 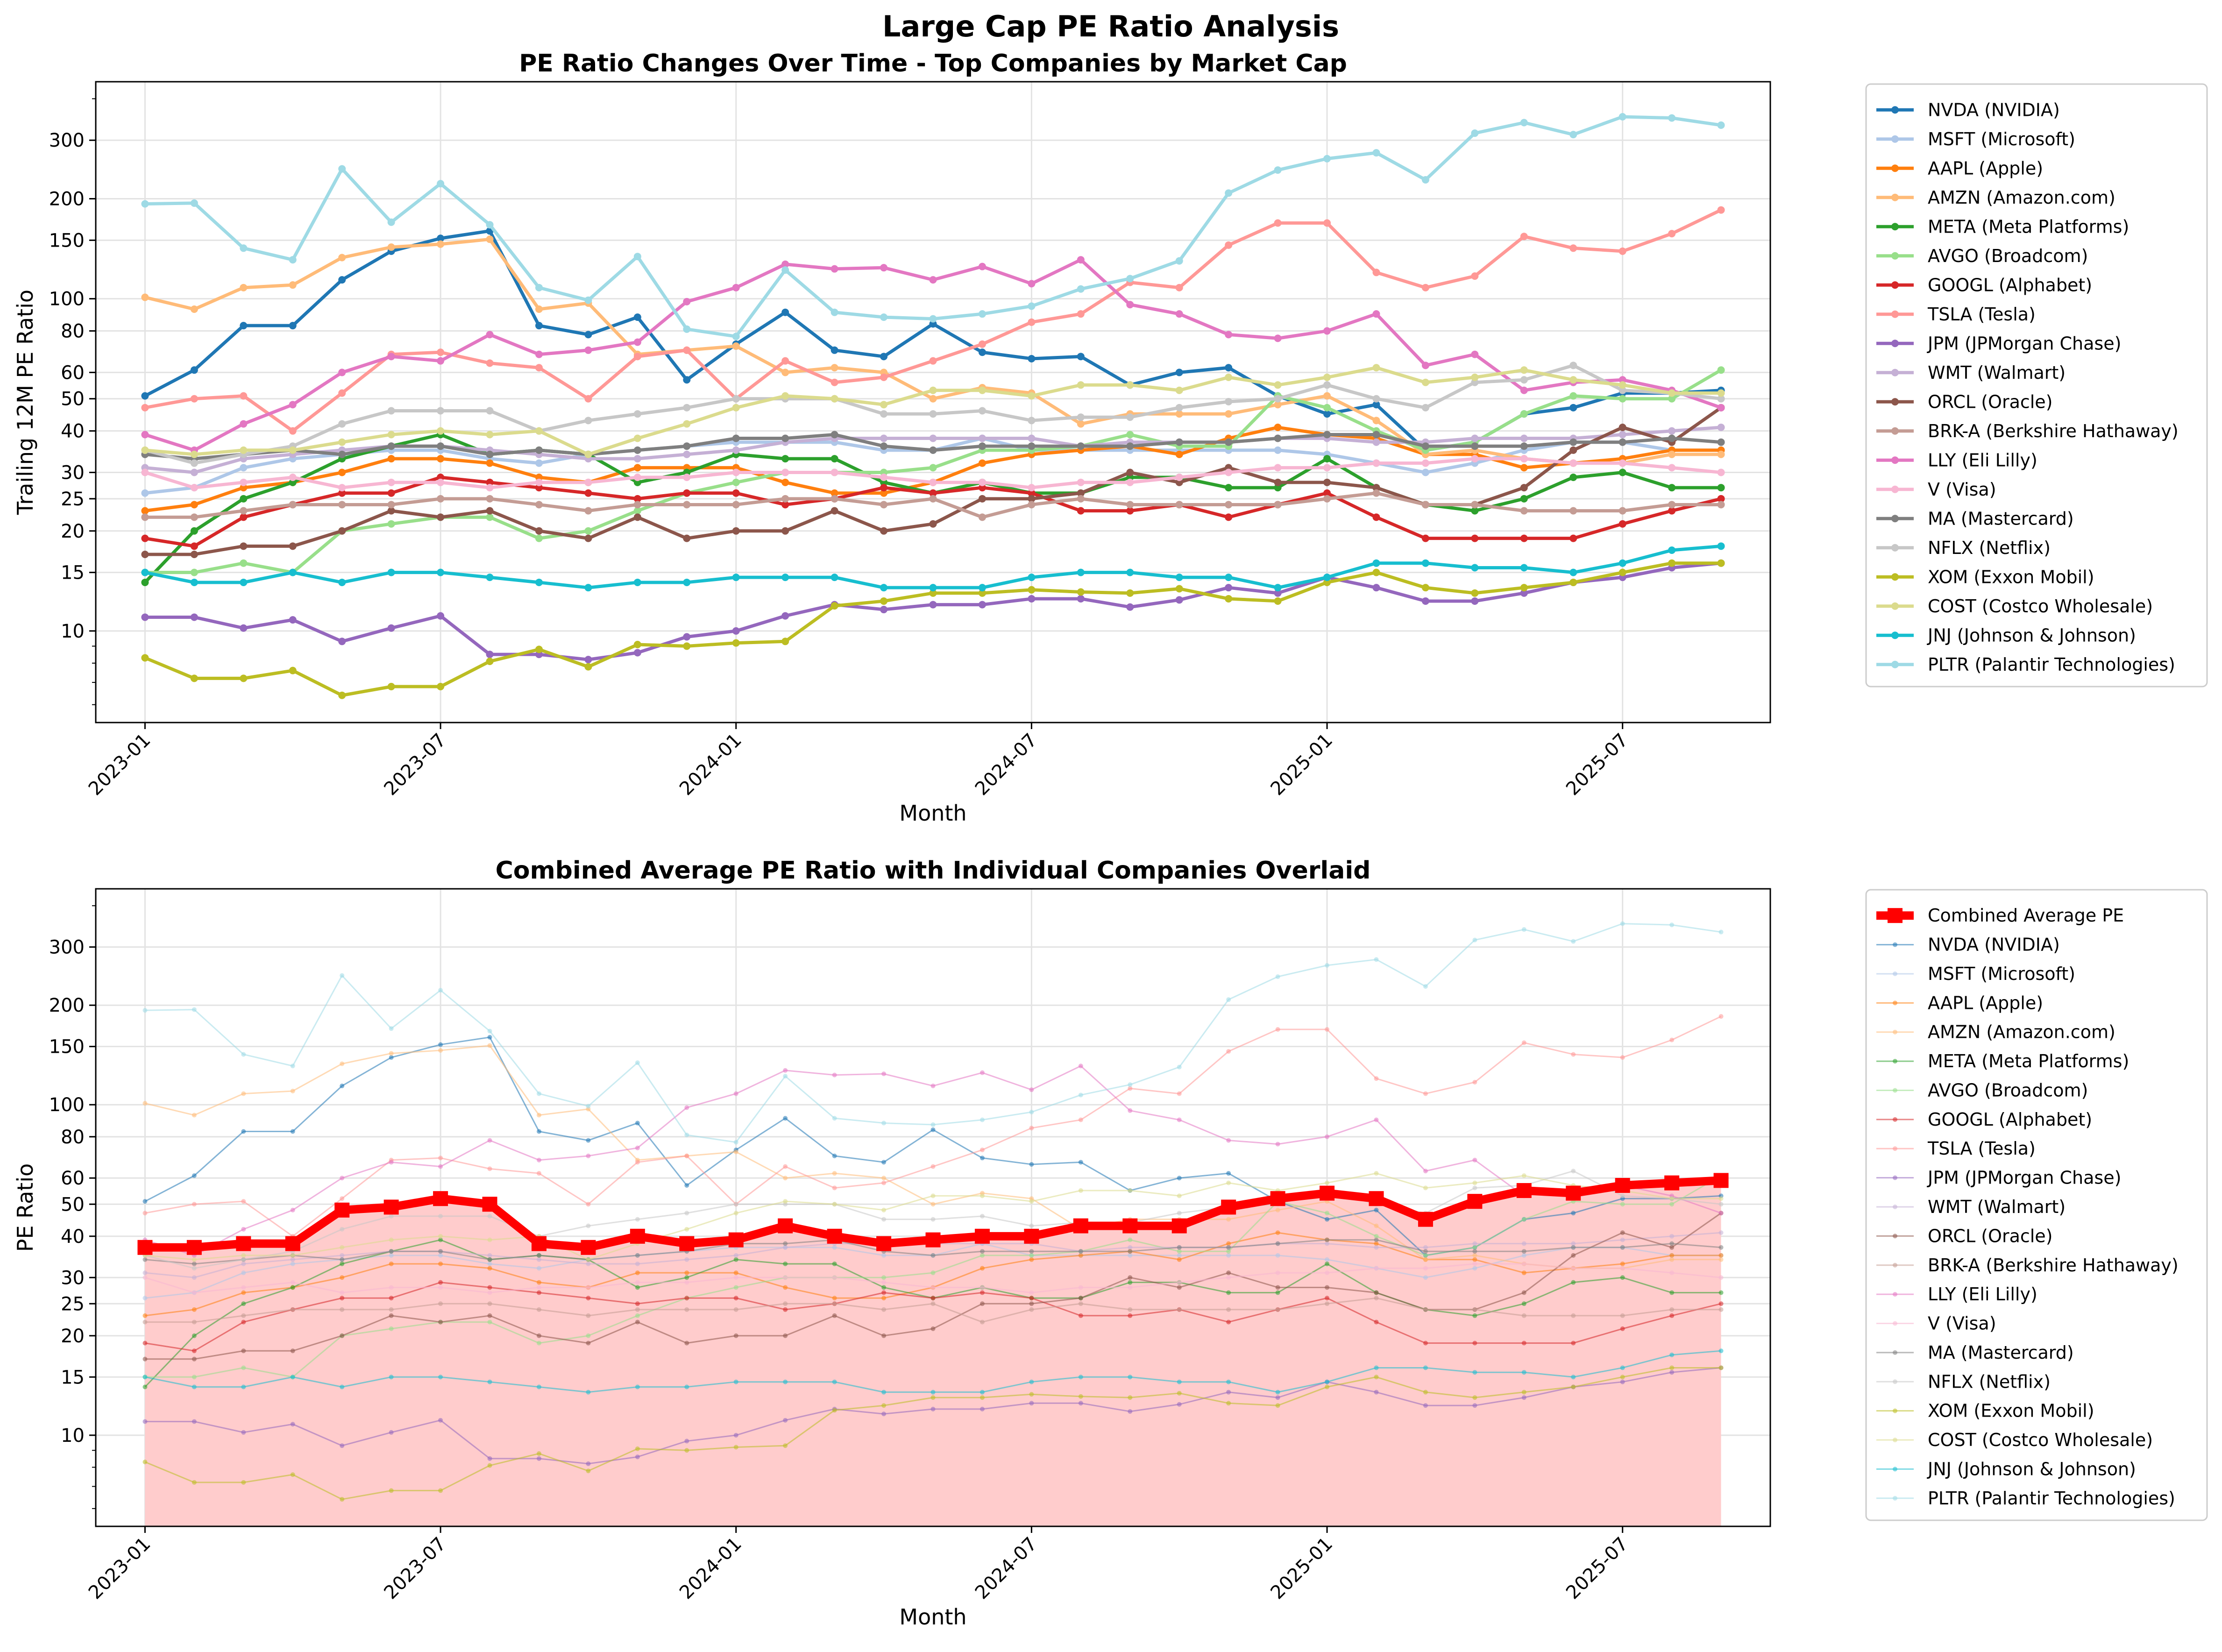 What do you see at coordinates (2008, 1090) in the screenshot?
I see `legend-label: AVGO (Broadcom)` at bounding box center [2008, 1090].